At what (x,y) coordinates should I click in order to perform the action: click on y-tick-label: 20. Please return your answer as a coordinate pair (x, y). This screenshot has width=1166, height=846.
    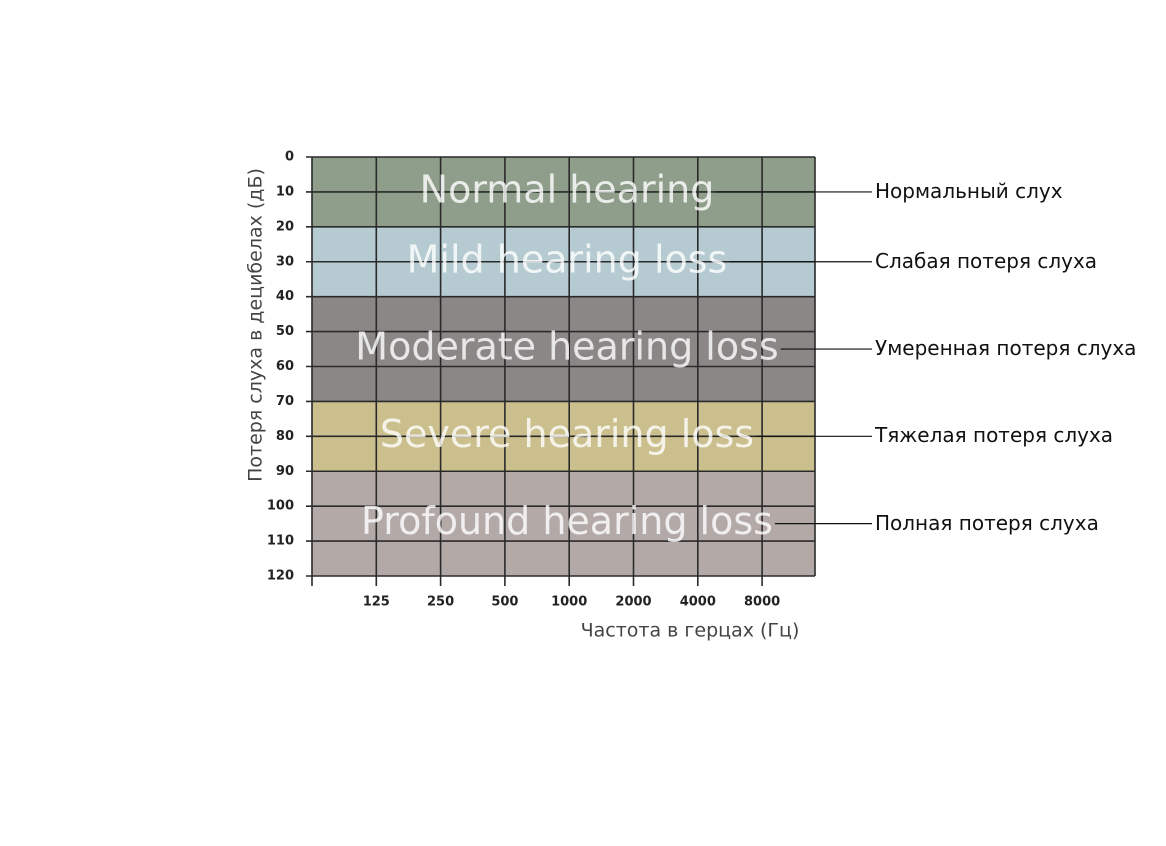
    Looking at the image, I should click on (285, 226).